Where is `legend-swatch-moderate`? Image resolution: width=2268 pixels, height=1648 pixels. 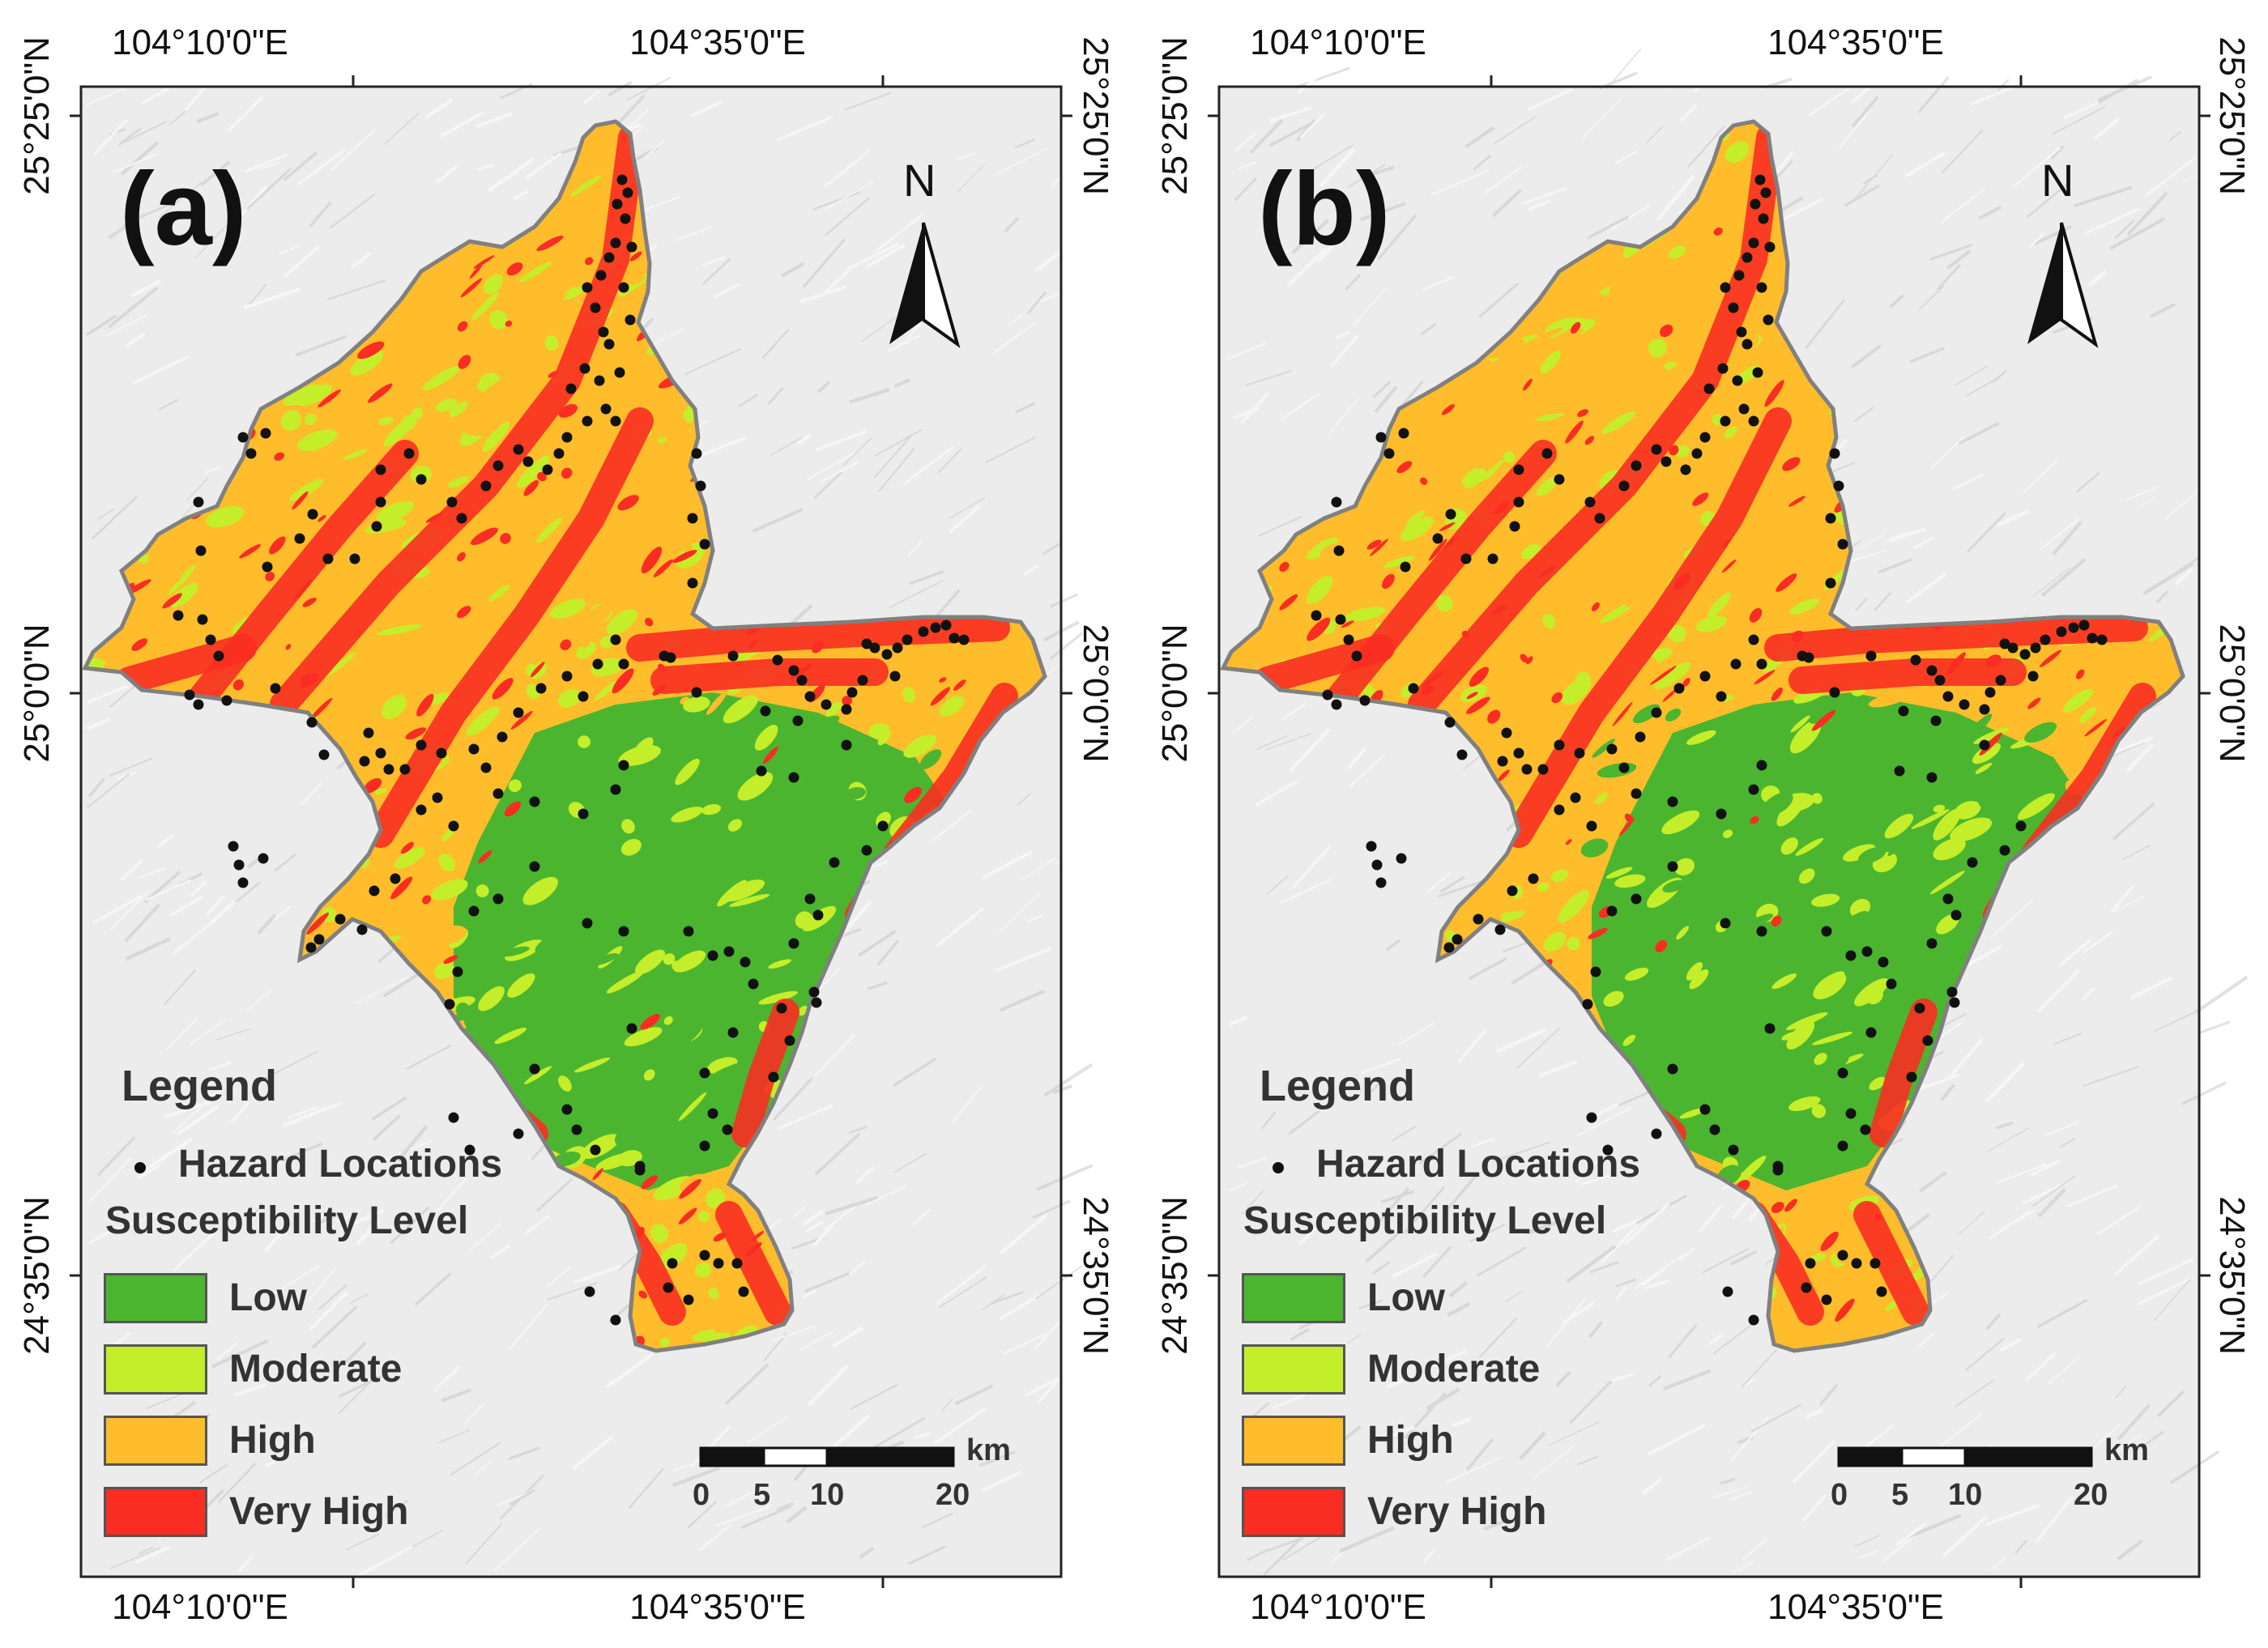 legend-swatch-moderate is located at coordinates (1293, 1370).